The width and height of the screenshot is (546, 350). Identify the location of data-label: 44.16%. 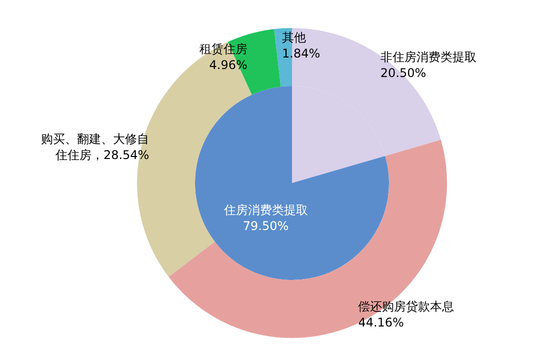
(381, 323).